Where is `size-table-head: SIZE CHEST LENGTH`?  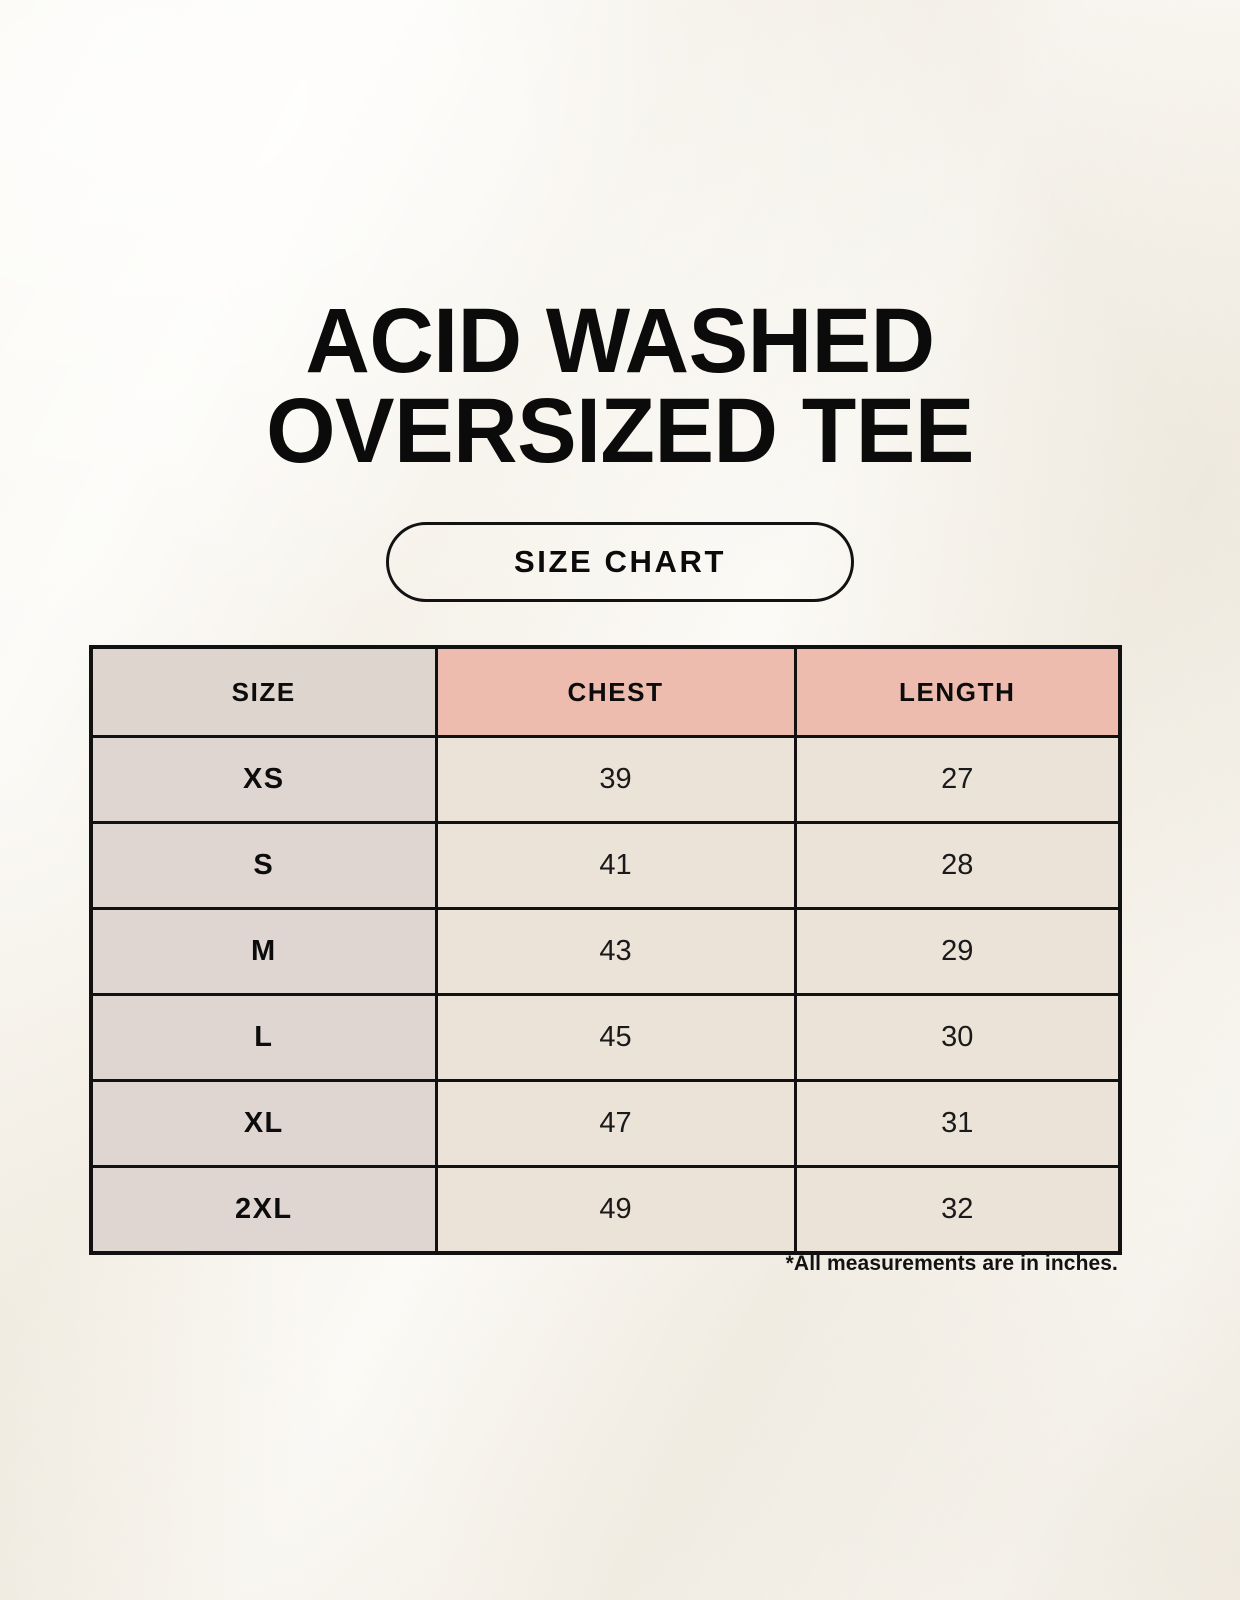
size-table-head: SIZE CHEST LENGTH is located at coordinates (605, 691).